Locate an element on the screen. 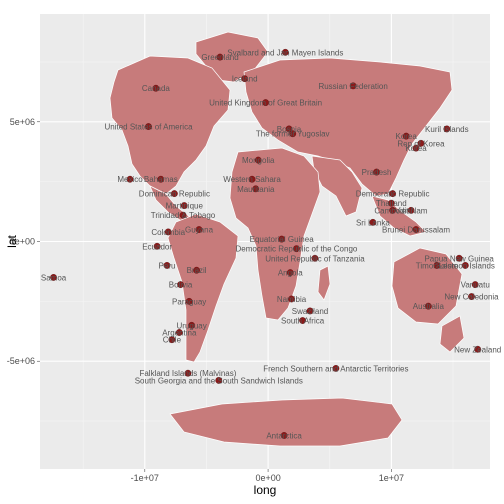 The width and height of the screenshot is (504, 504). country-label: Brazil is located at coordinates (197, 270).